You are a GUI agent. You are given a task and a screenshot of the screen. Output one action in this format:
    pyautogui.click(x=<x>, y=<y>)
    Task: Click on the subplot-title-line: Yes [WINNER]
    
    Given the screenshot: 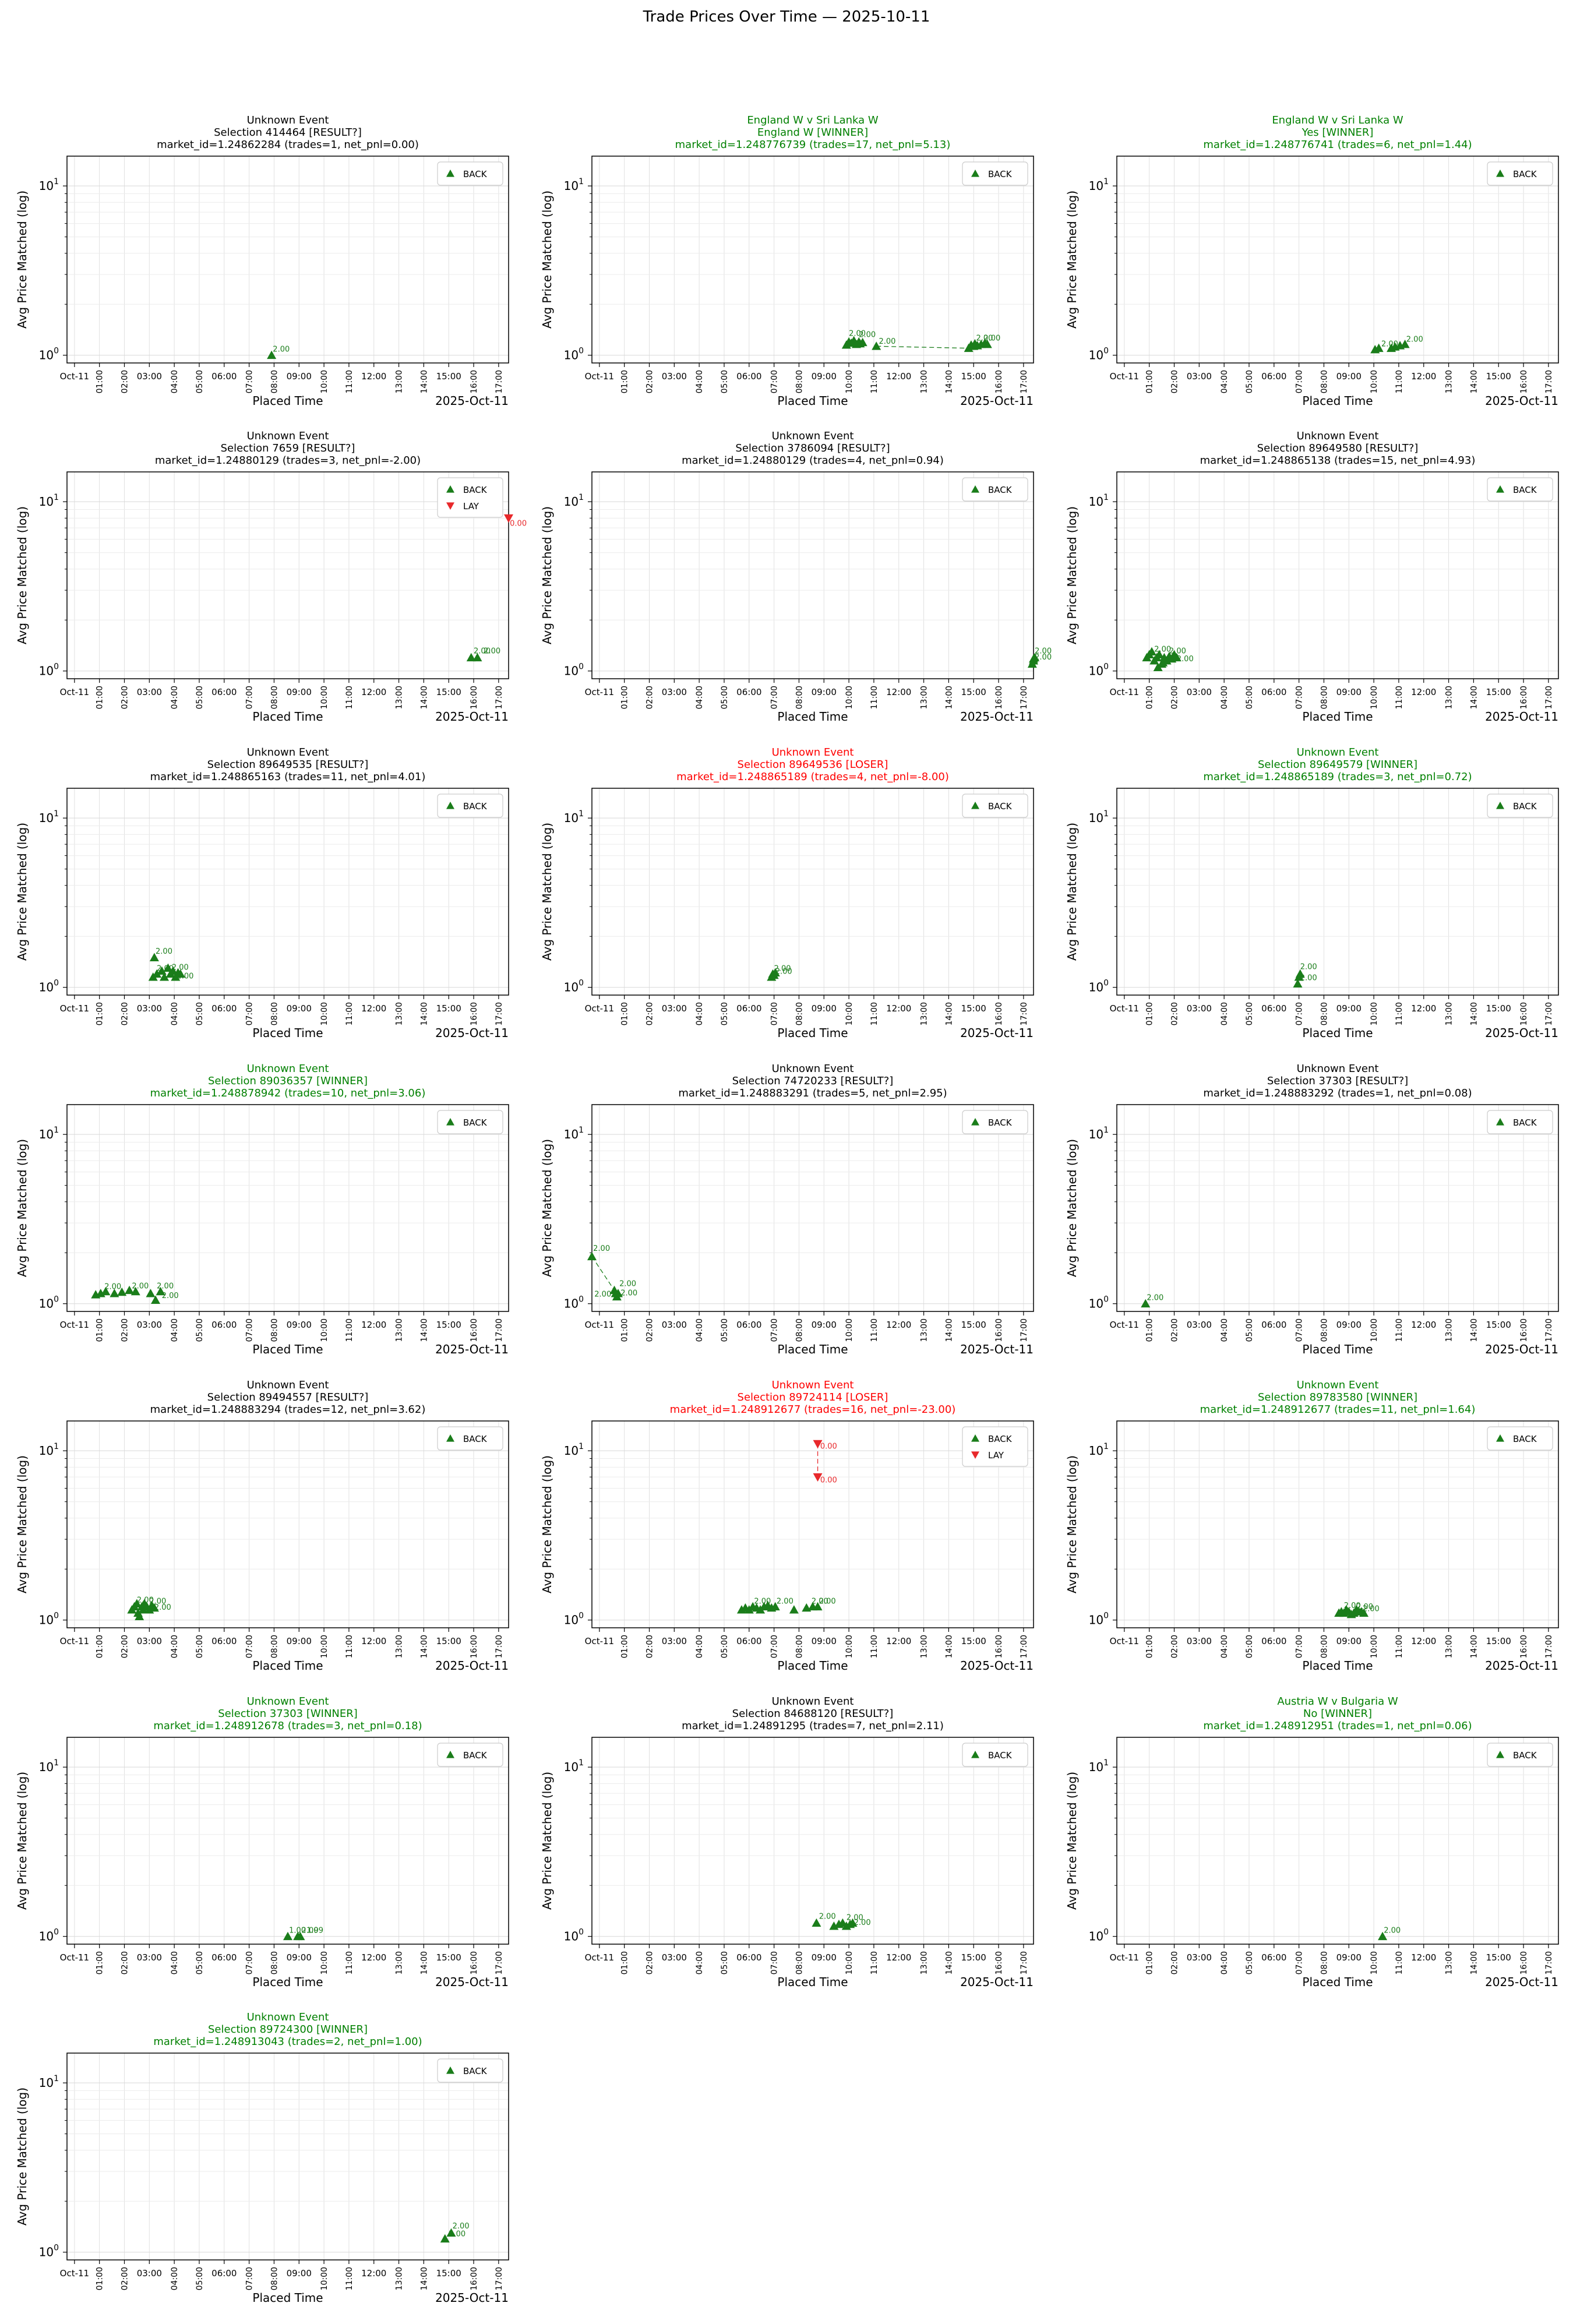 What is the action you would take?
    pyautogui.click(x=1338, y=132)
    